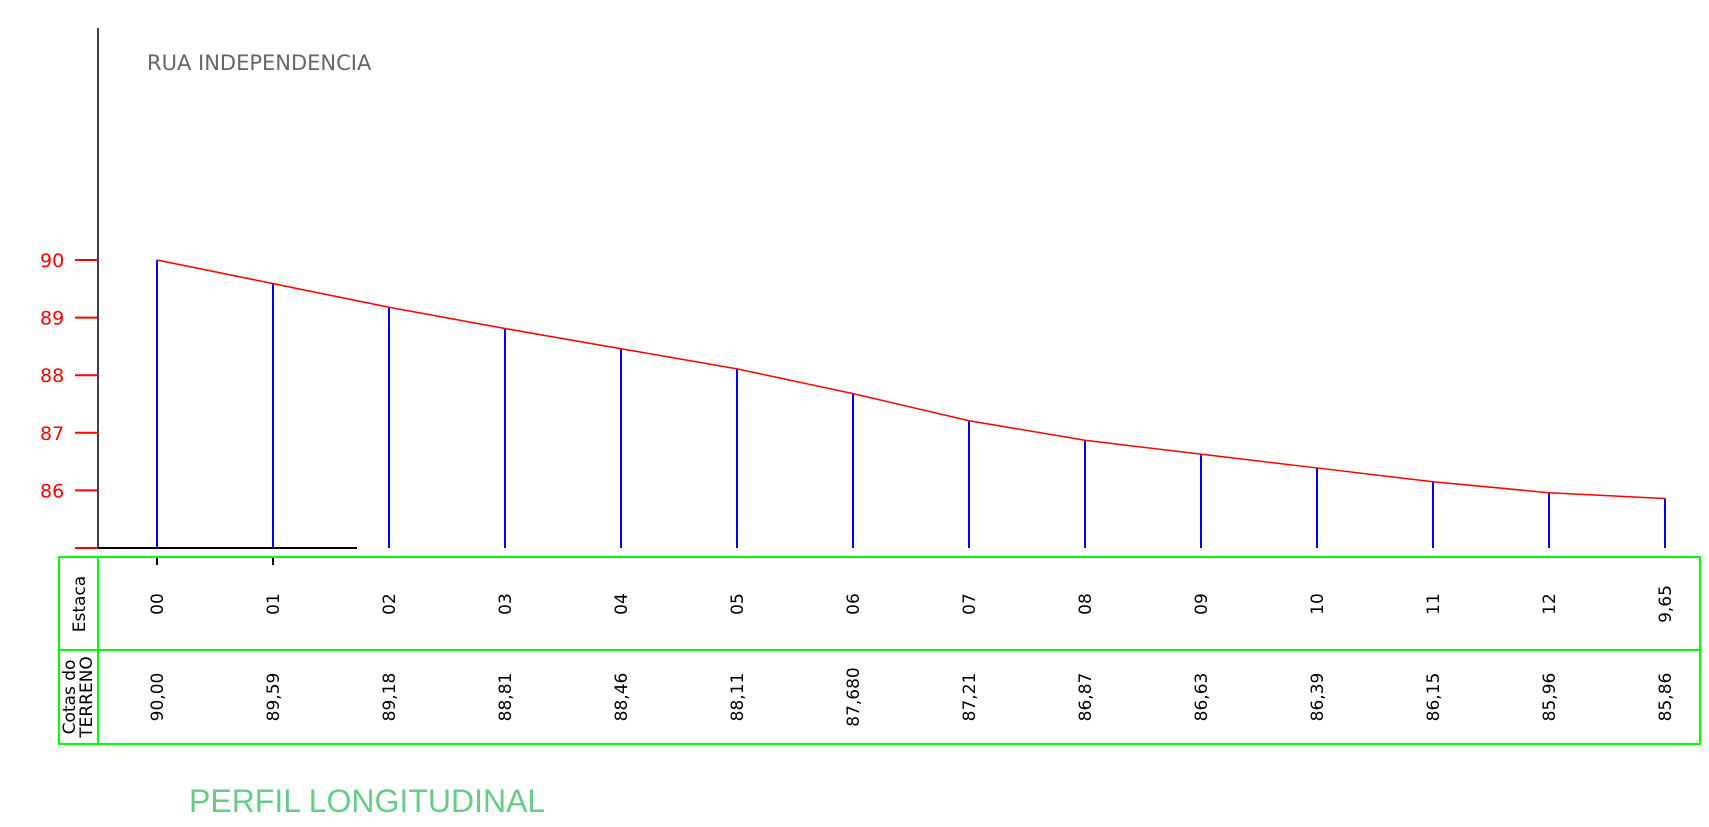  What do you see at coordinates (390, 604) in the screenshot?
I see `estaca-label: 02` at bounding box center [390, 604].